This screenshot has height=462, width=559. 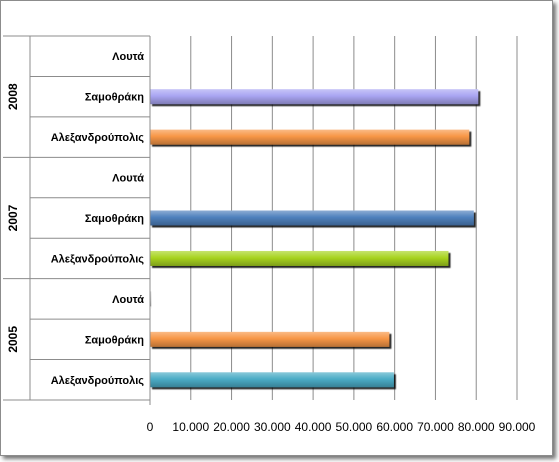 I want to click on group-label: 2008, so click(x=13, y=96).